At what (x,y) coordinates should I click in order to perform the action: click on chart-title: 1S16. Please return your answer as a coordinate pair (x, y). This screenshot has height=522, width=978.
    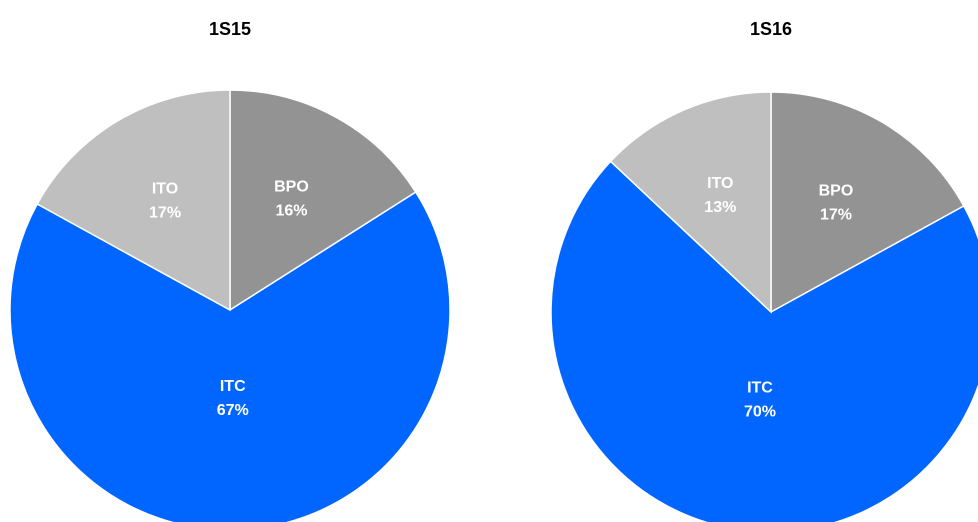
    Looking at the image, I should click on (771, 29).